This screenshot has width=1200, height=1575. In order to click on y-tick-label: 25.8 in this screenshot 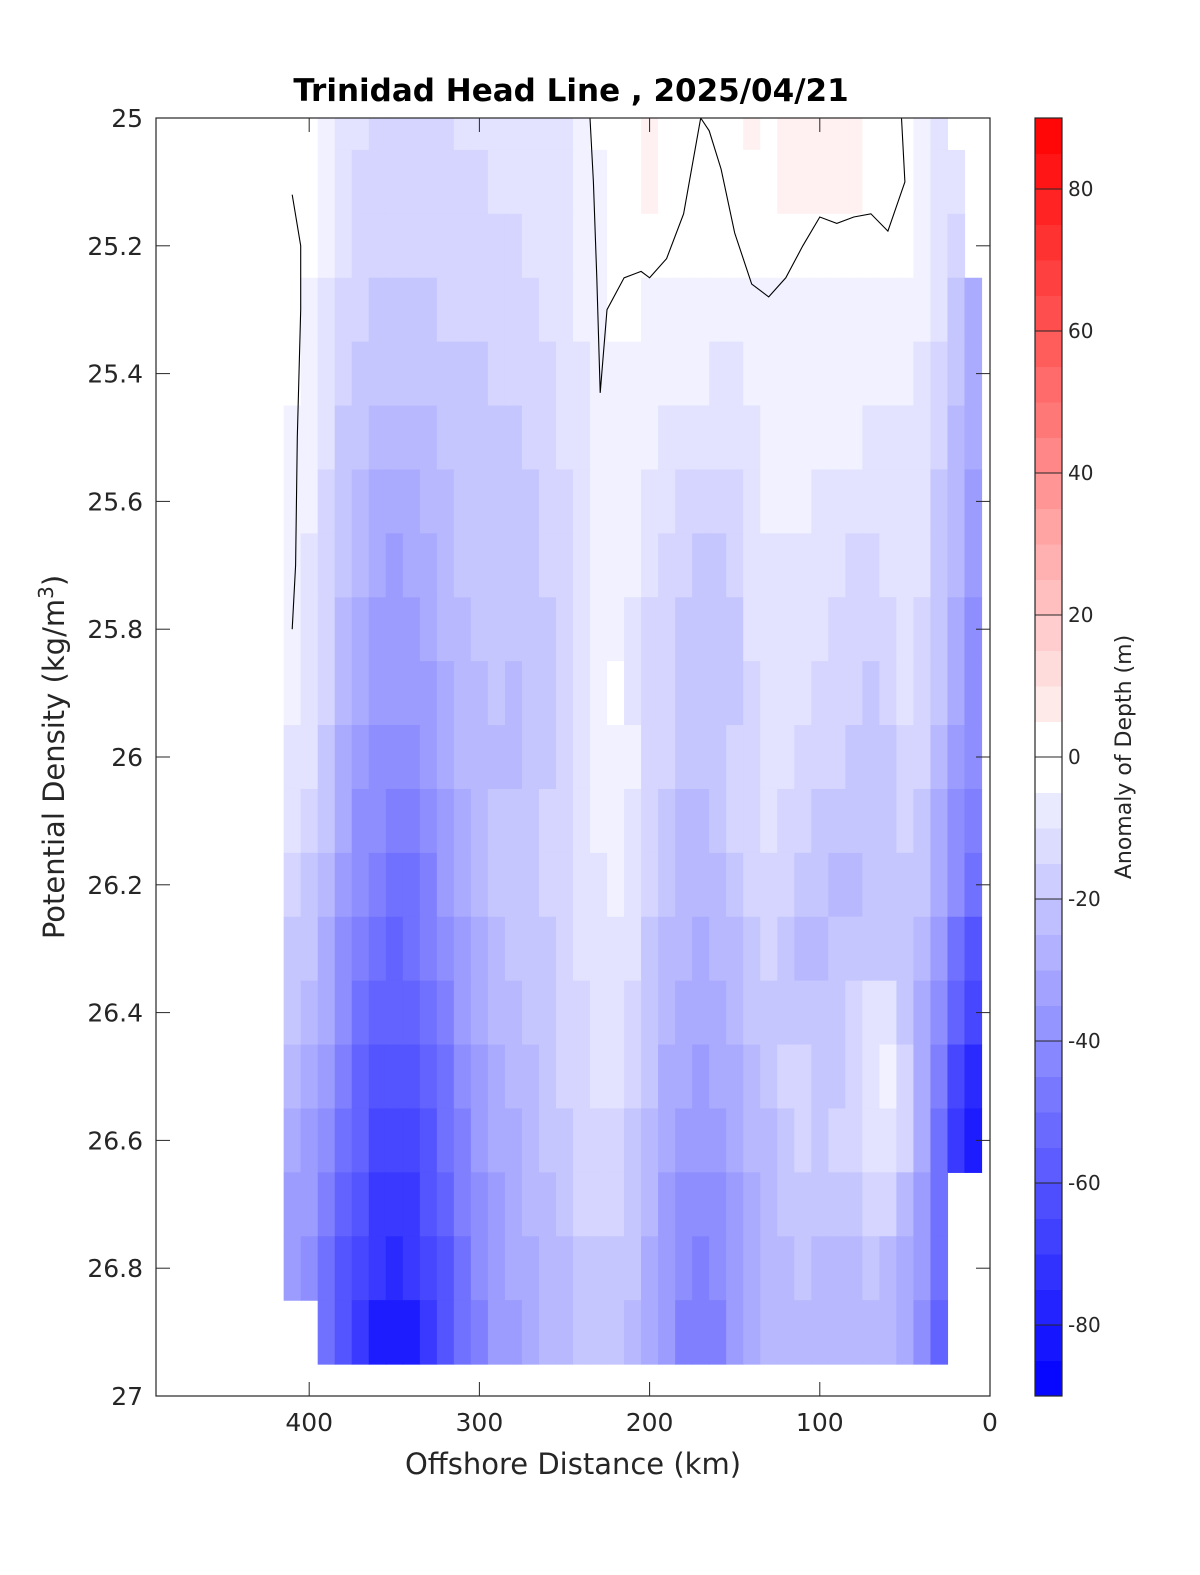, I will do `click(115, 629)`.